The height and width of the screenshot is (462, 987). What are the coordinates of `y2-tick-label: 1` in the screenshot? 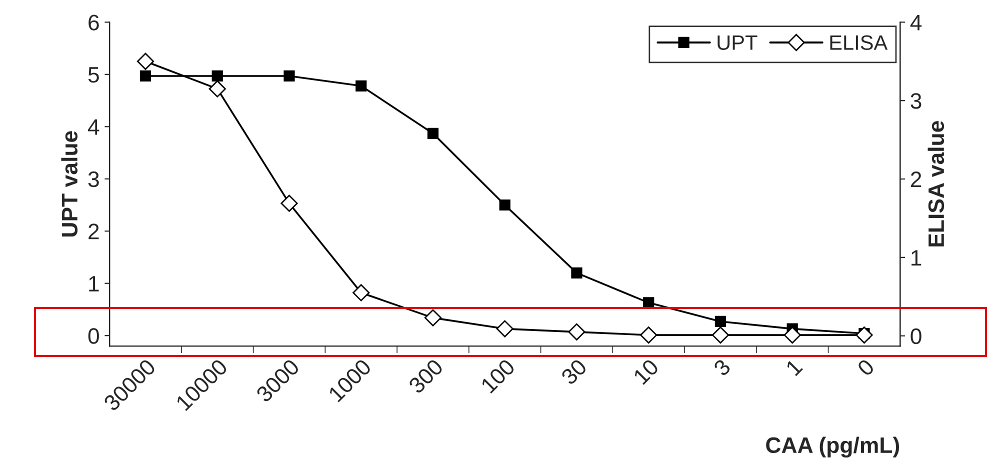 It's located at (917, 258).